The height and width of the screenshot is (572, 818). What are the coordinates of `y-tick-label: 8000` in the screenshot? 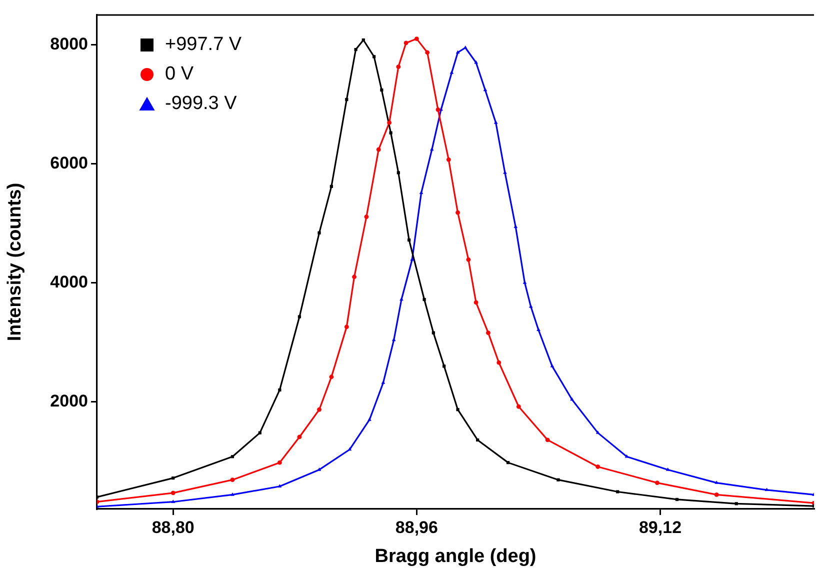 It's located at (69, 44).